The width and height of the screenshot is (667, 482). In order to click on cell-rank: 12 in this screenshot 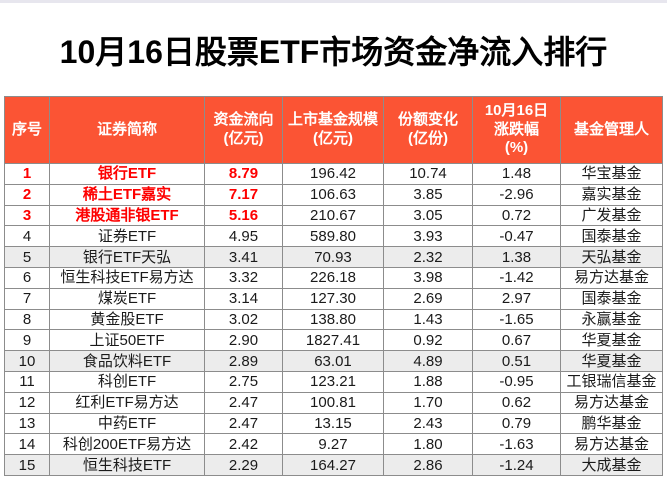, I will do `click(27, 402)`.